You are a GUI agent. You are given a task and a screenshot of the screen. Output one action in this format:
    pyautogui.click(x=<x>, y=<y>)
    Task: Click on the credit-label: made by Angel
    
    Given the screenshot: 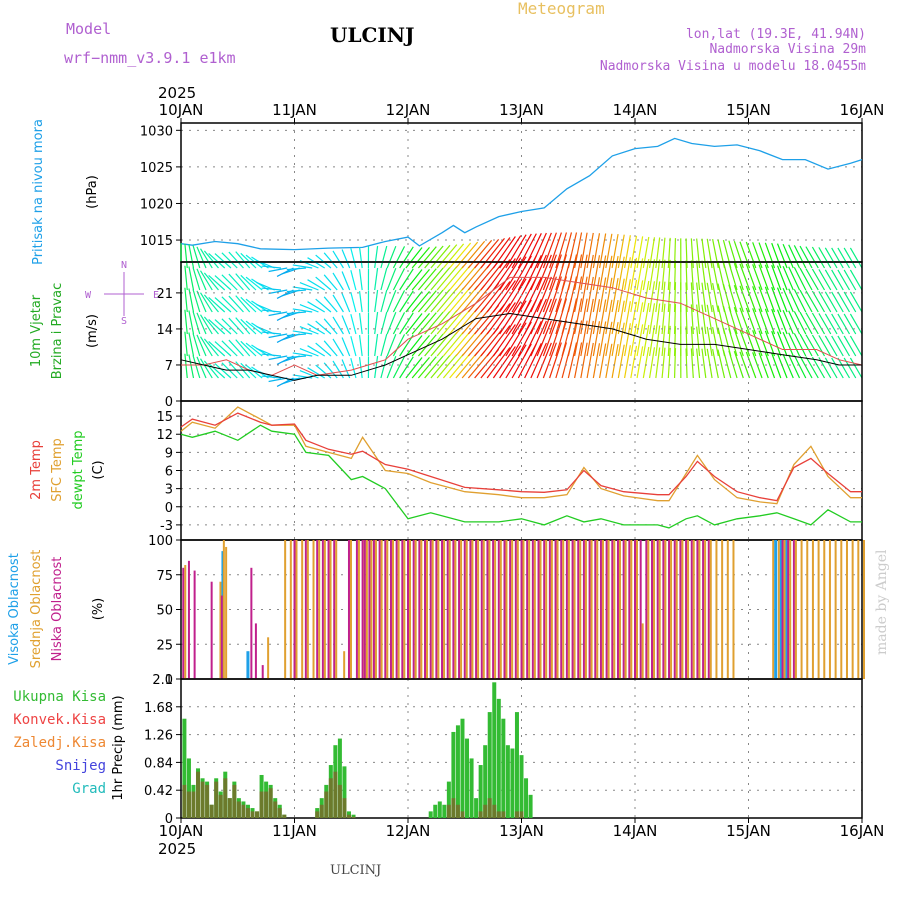 What is the action you would take?
    pyautogui.click(x=882, y=602)
    